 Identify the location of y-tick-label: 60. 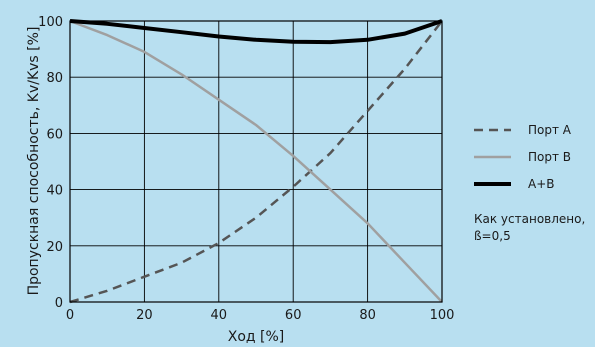
(54, 134).